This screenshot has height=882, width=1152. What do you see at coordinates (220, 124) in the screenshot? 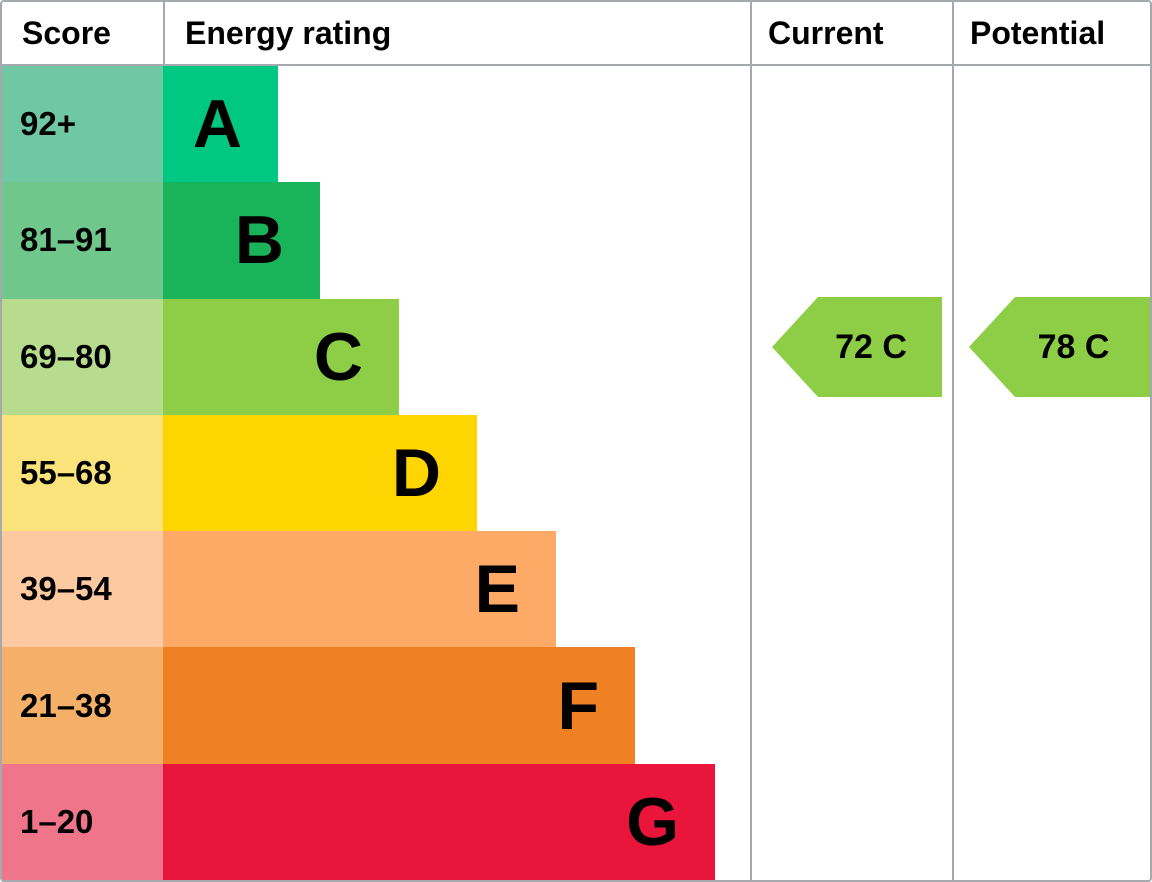
I see `band-bar-a: A` at bounding box center [220, 124].